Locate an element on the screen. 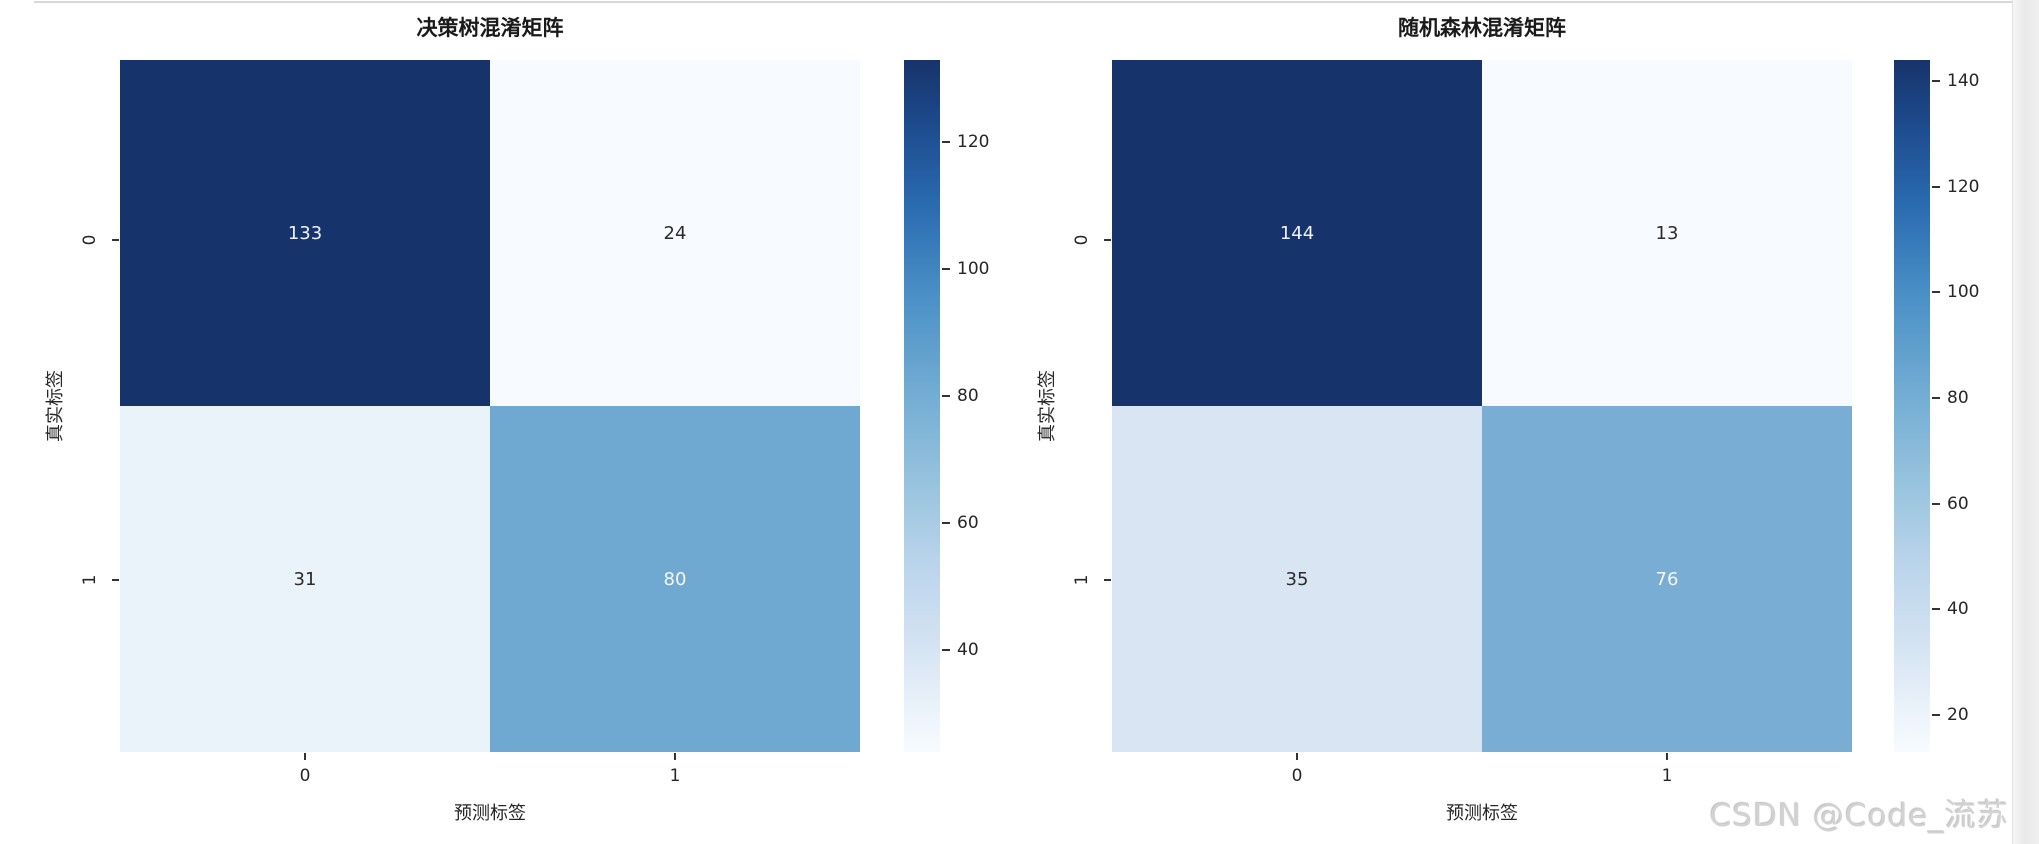 The height and width of the screenshot is (844, 2039). matrix-cell: 76 is located at coordinates (1667, 579).